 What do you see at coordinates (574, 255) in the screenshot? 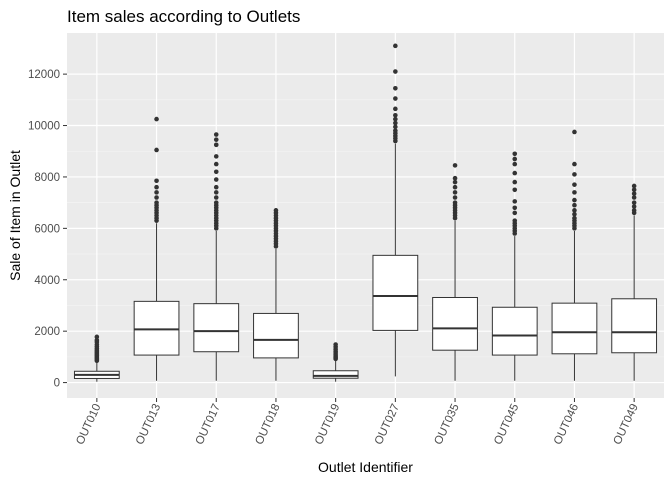
I see `box-OUT046` at bounding box center [574, 255].